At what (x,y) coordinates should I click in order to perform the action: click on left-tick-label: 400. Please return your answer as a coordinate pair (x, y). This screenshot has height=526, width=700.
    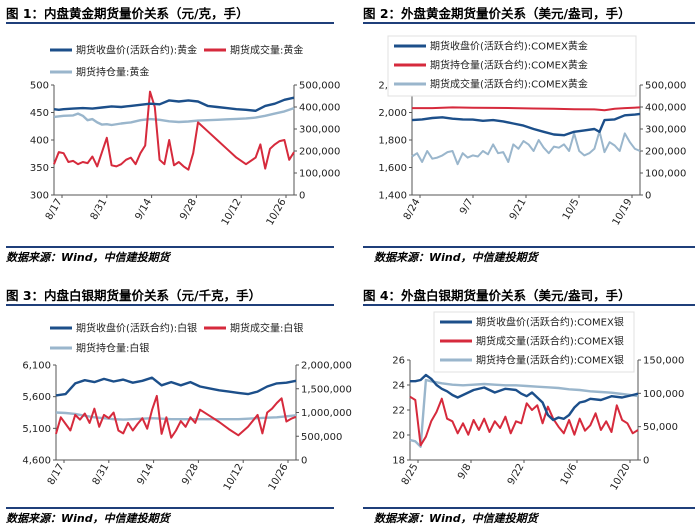
    Looking at the image, I should click on (39, 141).